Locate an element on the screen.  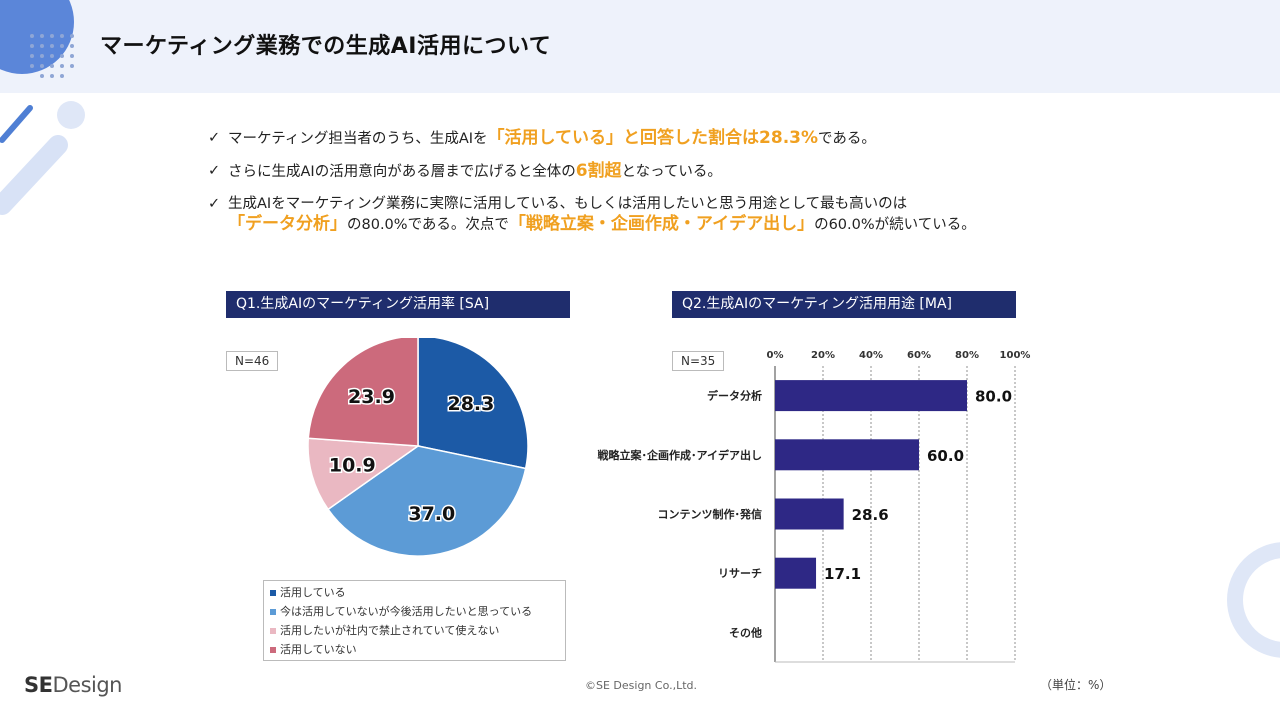
q2-n-label: N=35 is located at coordinates (698, 361).